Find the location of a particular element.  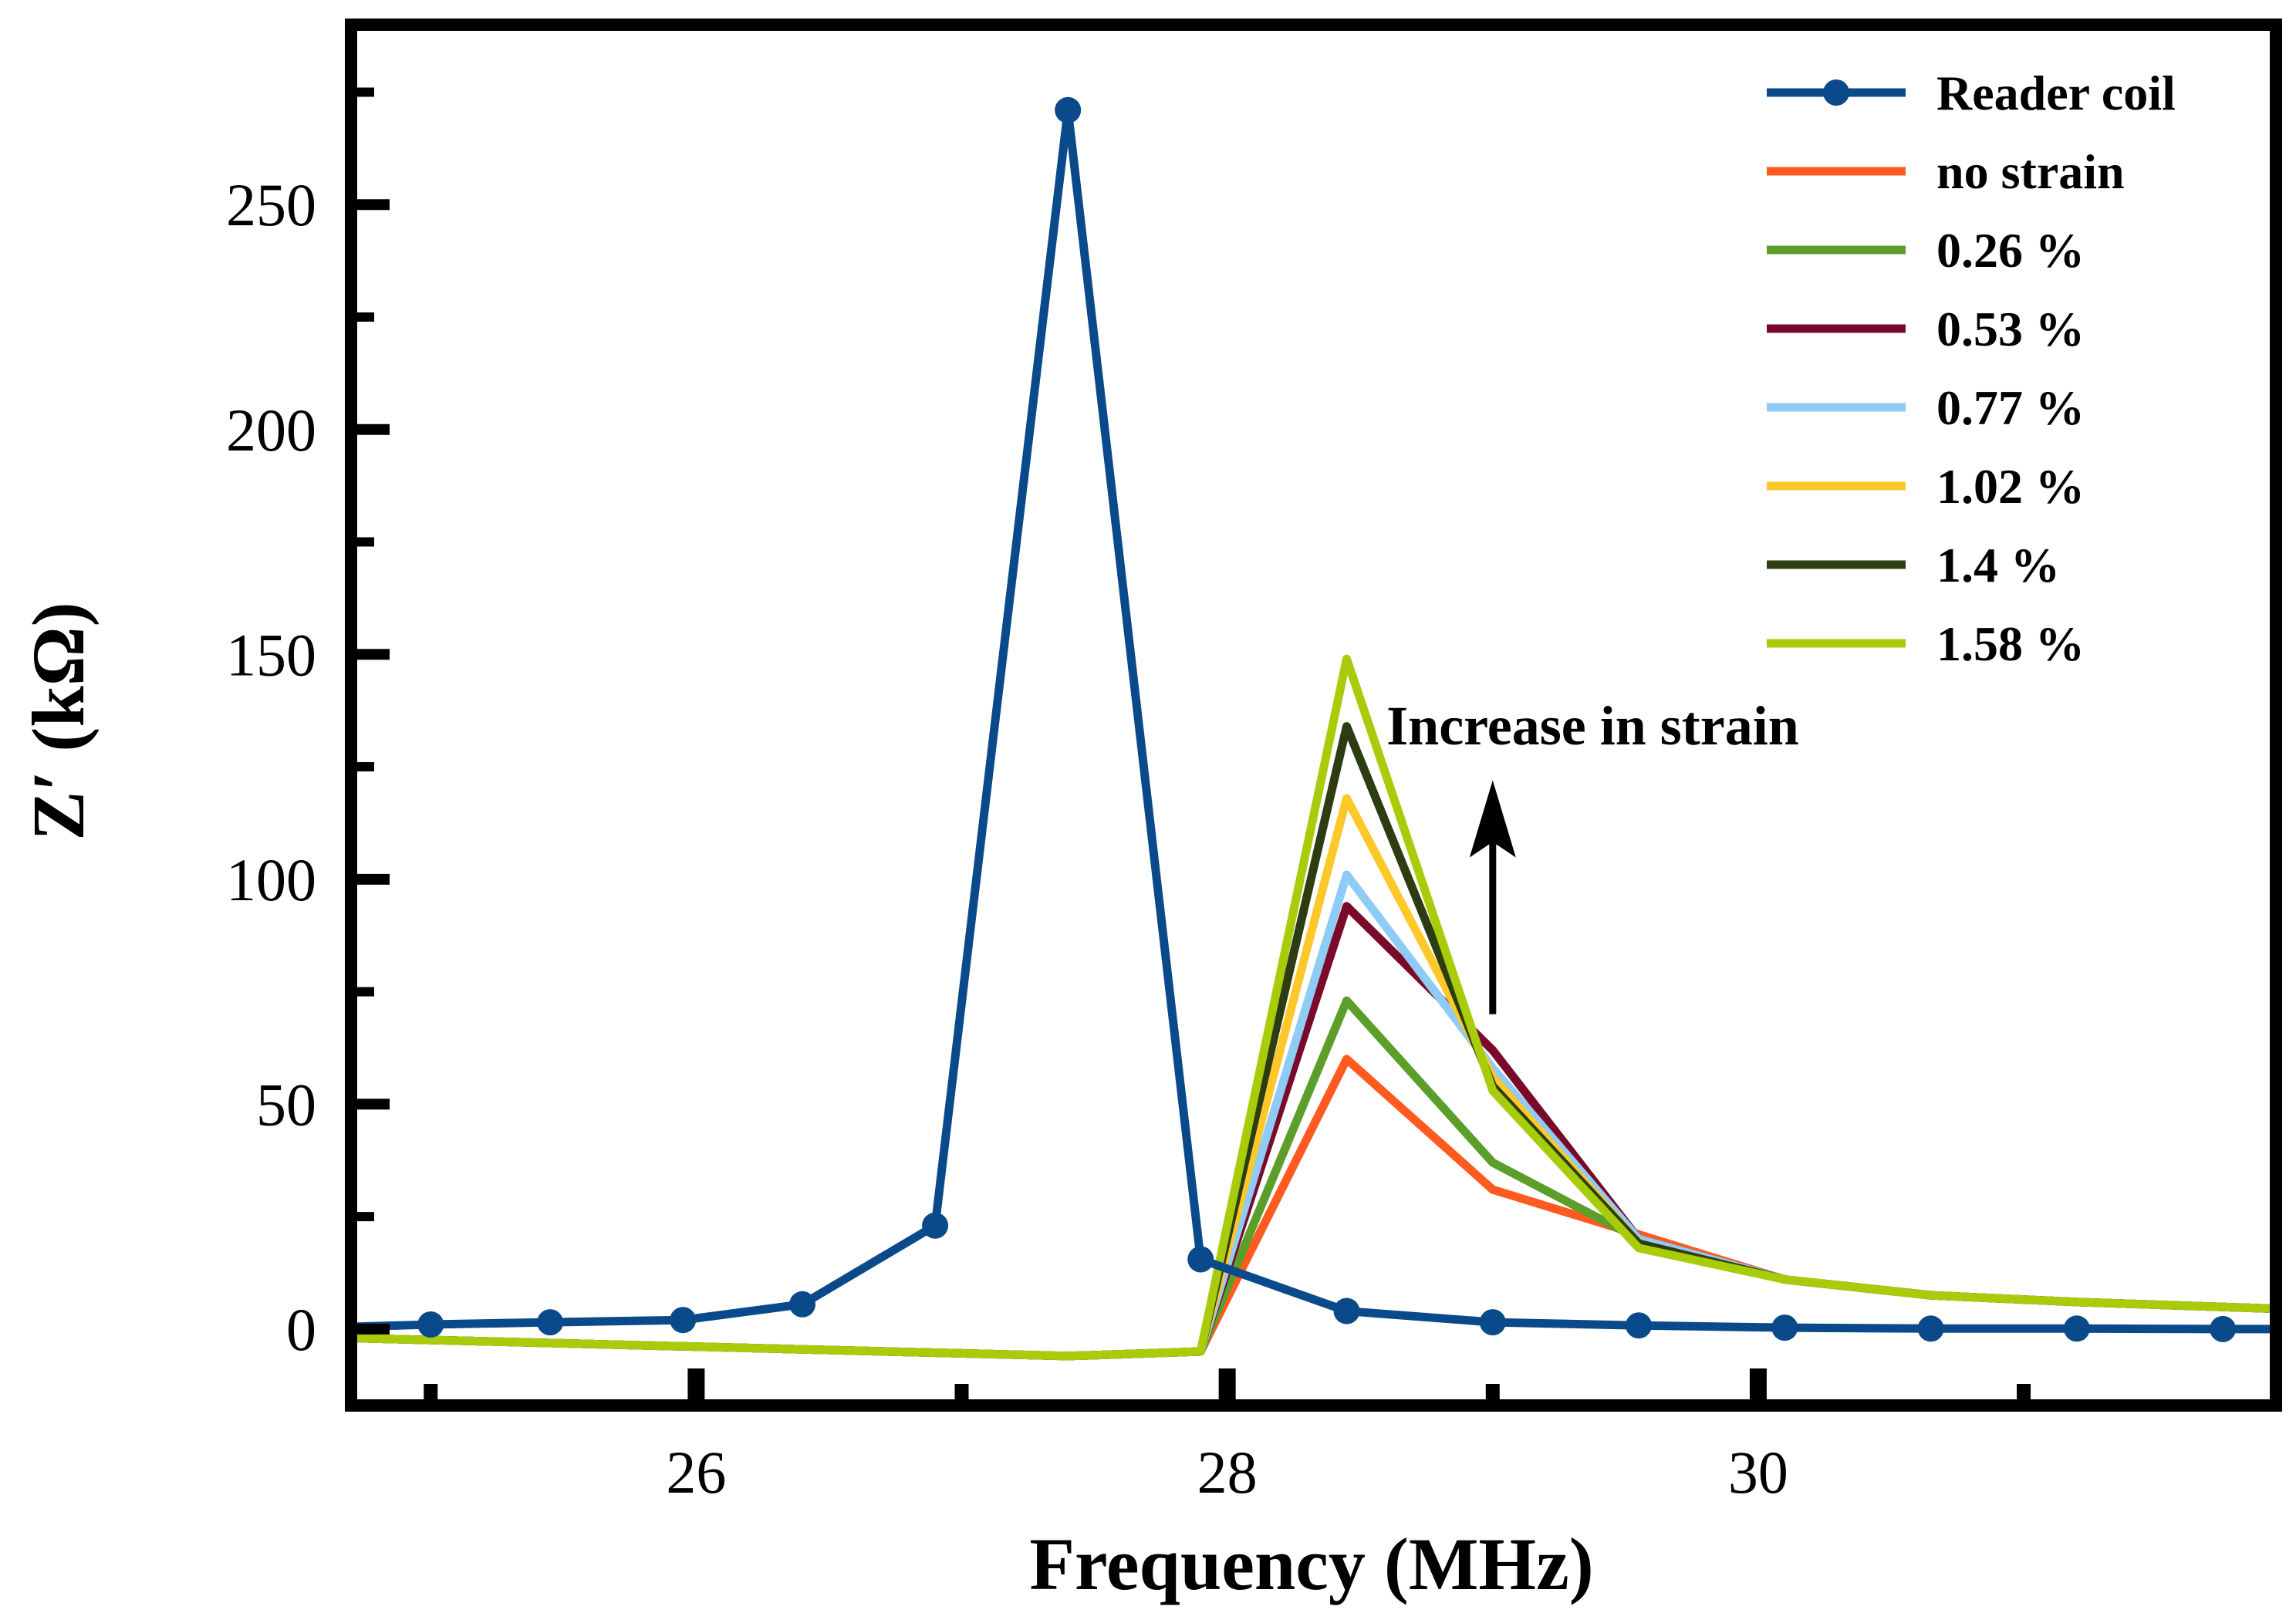

legend-label: 1.58 % is located at coordinates (2011, 643).